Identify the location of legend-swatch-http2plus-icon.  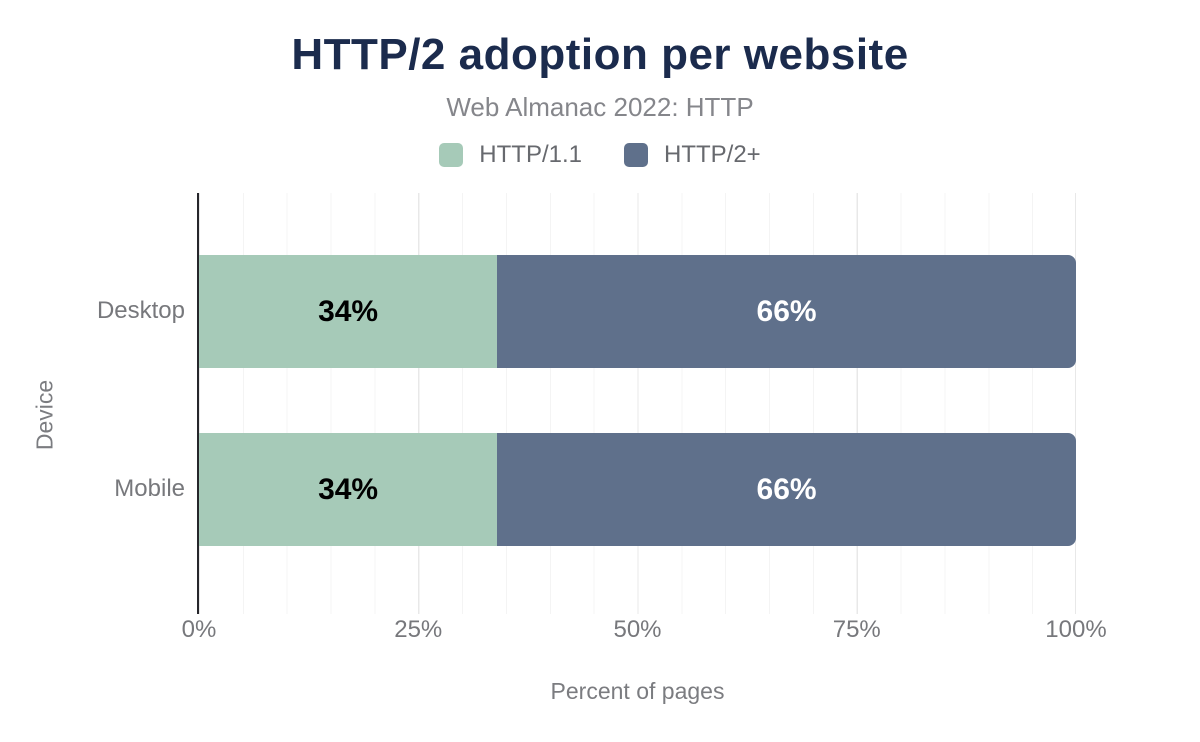
(636, 155).